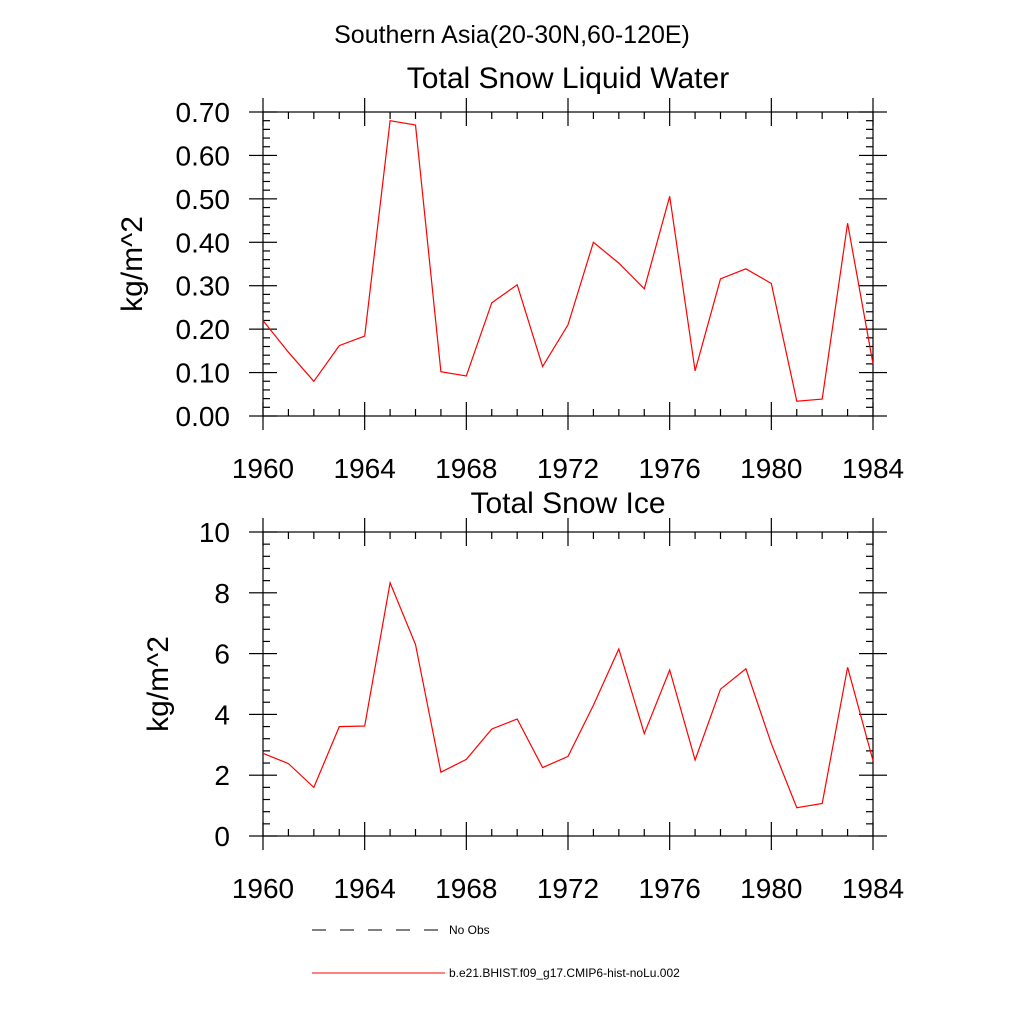  Describe the element at coordinates (222, 654) in the screenshot. I see `y-tick-label: 6` at that location.